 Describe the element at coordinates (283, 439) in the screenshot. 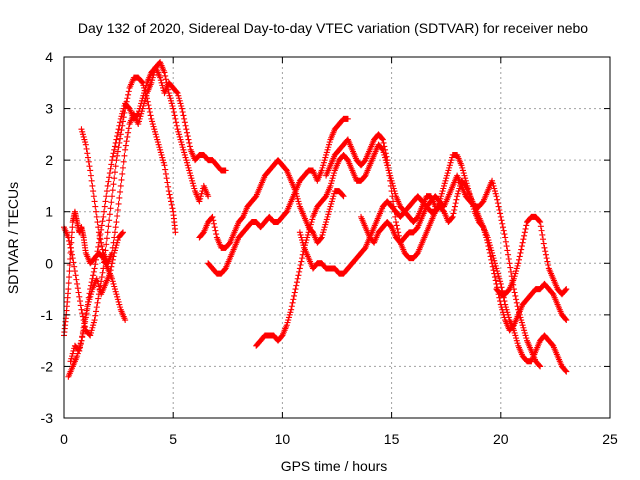

I see `x-tick-label: 10` at that location.